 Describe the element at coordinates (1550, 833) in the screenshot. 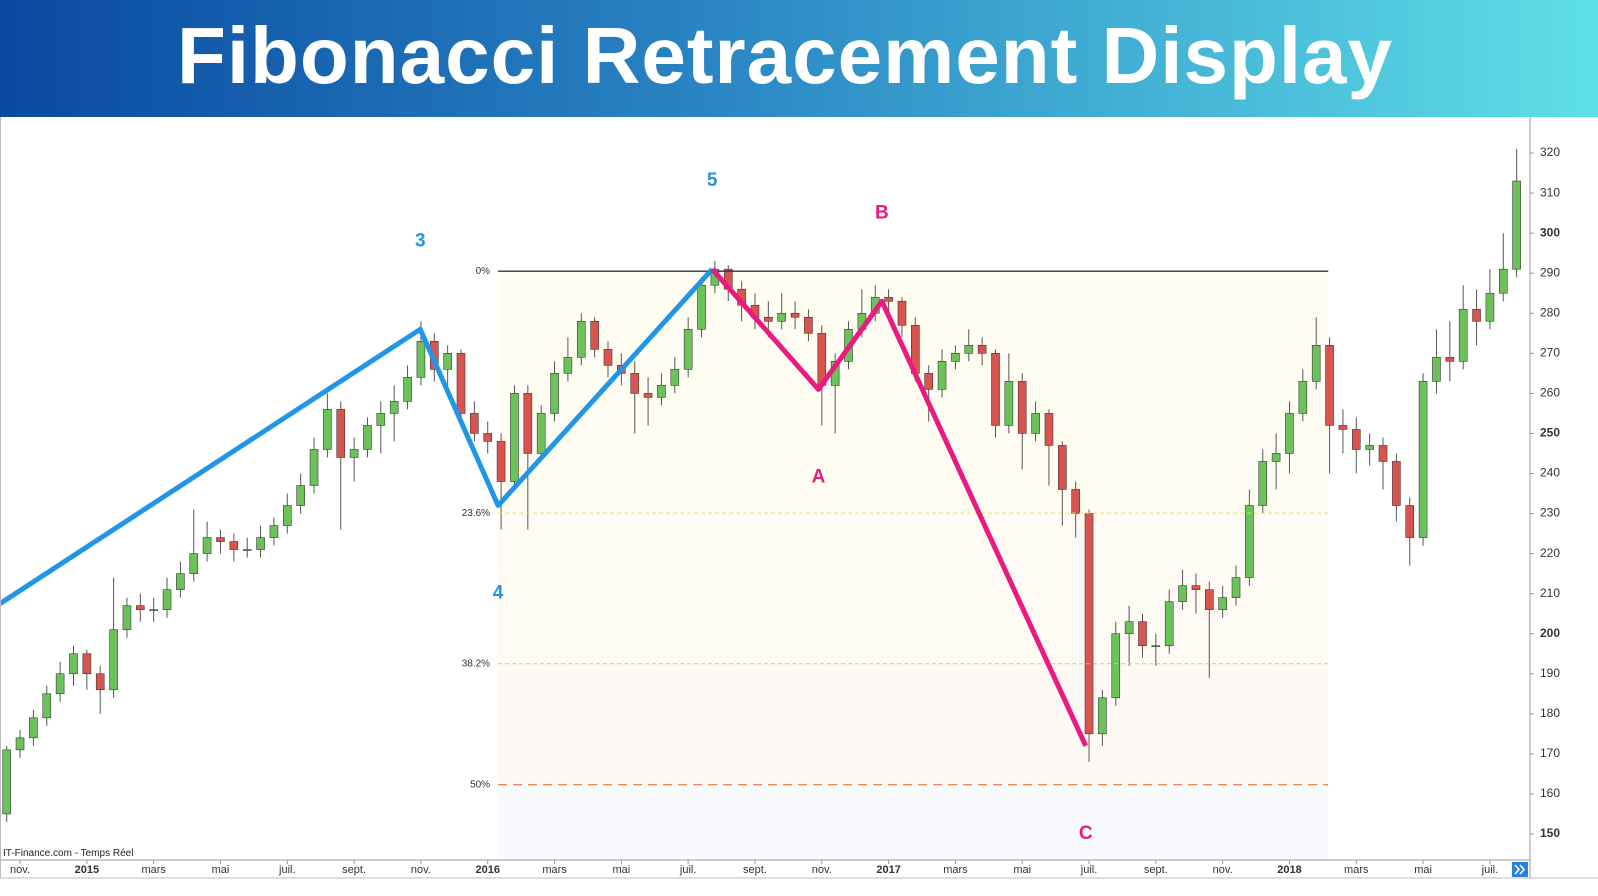

I see `y-tick-label: 150` at that location.